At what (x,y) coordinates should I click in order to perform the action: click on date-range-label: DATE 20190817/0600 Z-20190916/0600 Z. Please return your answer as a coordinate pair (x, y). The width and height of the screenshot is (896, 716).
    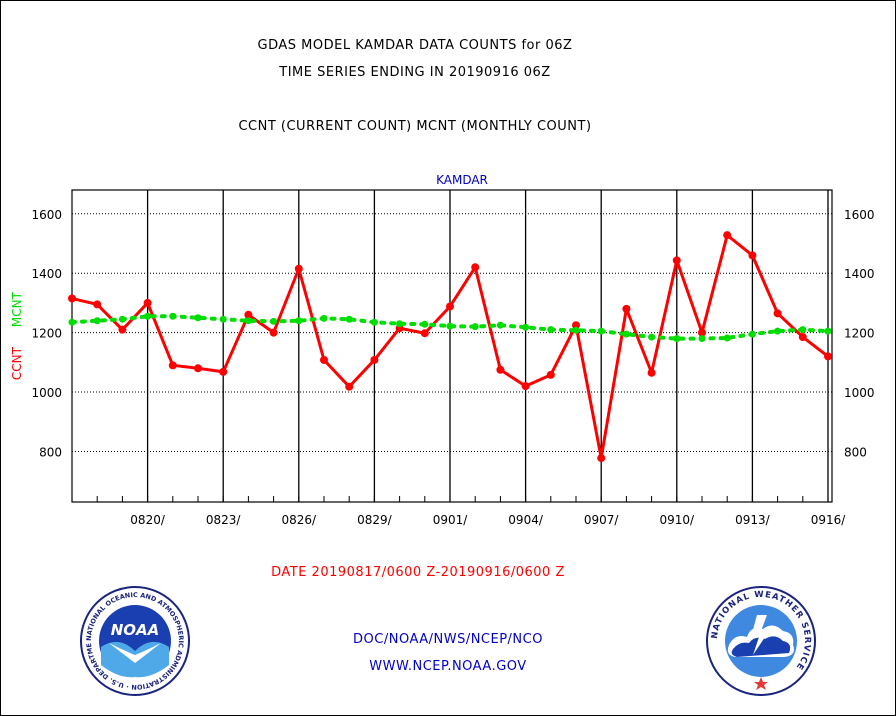
    Looking at the image, I should click on (418, 572).